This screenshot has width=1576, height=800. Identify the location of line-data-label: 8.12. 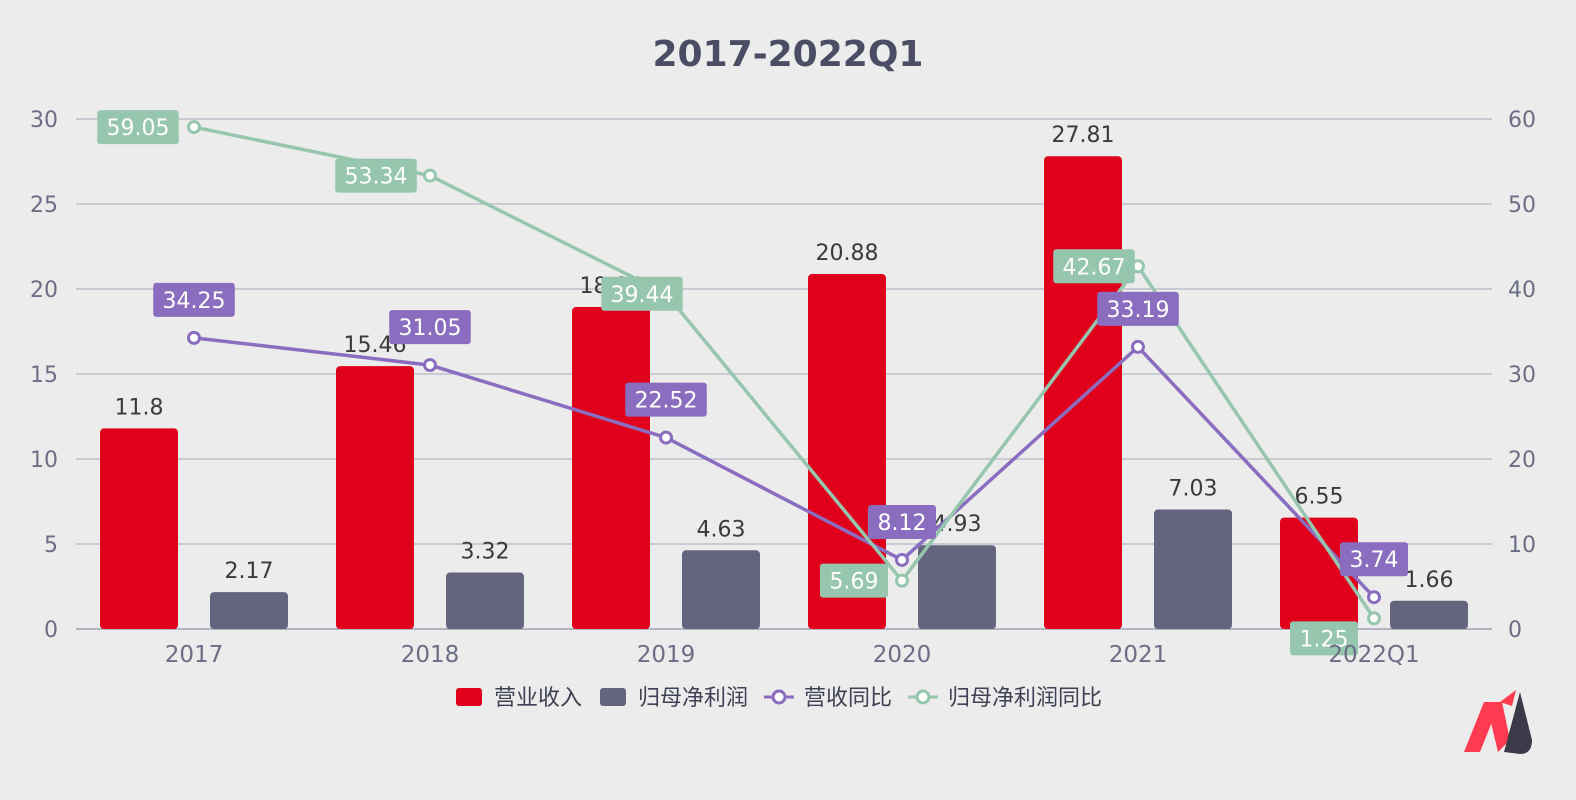
(902, 523).